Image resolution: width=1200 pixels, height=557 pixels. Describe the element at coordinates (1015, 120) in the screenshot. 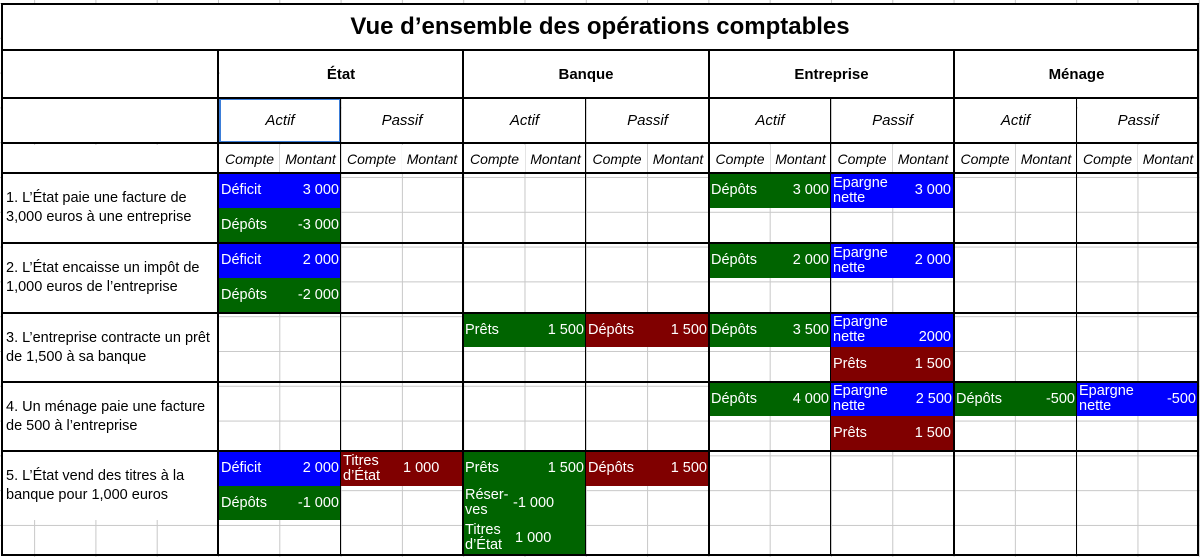

I see `menage-actif: Actif` at that location.